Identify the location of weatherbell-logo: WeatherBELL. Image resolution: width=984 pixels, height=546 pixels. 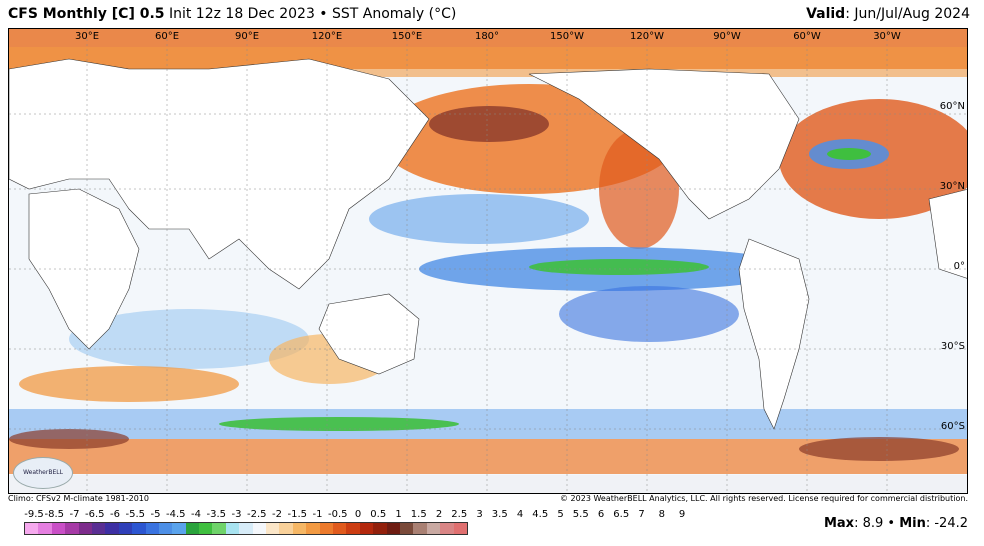
(43, 473).